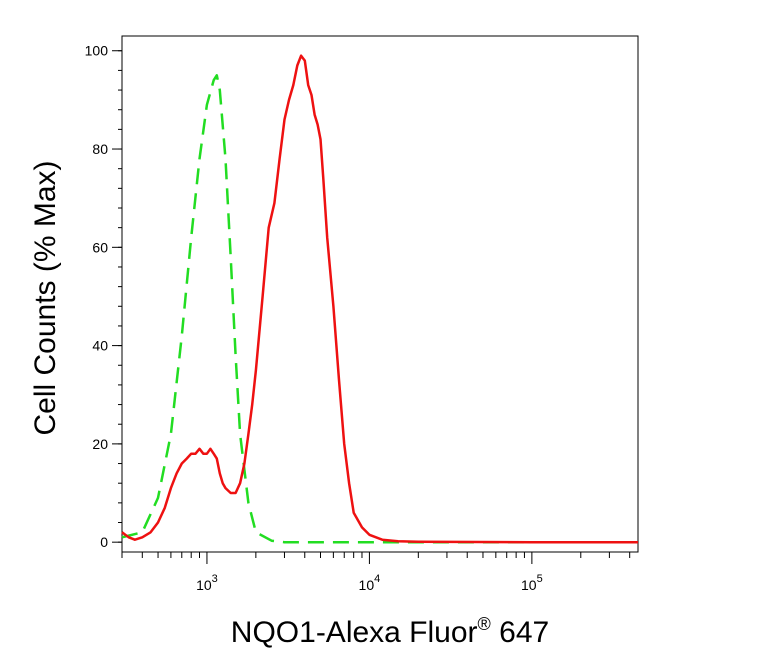 This screenshot has width=776, height=669. Describe the element at coordinates (45, 297) in the screenshot. I see `y-axis-title: Cell Counts (% Max)` at that location.